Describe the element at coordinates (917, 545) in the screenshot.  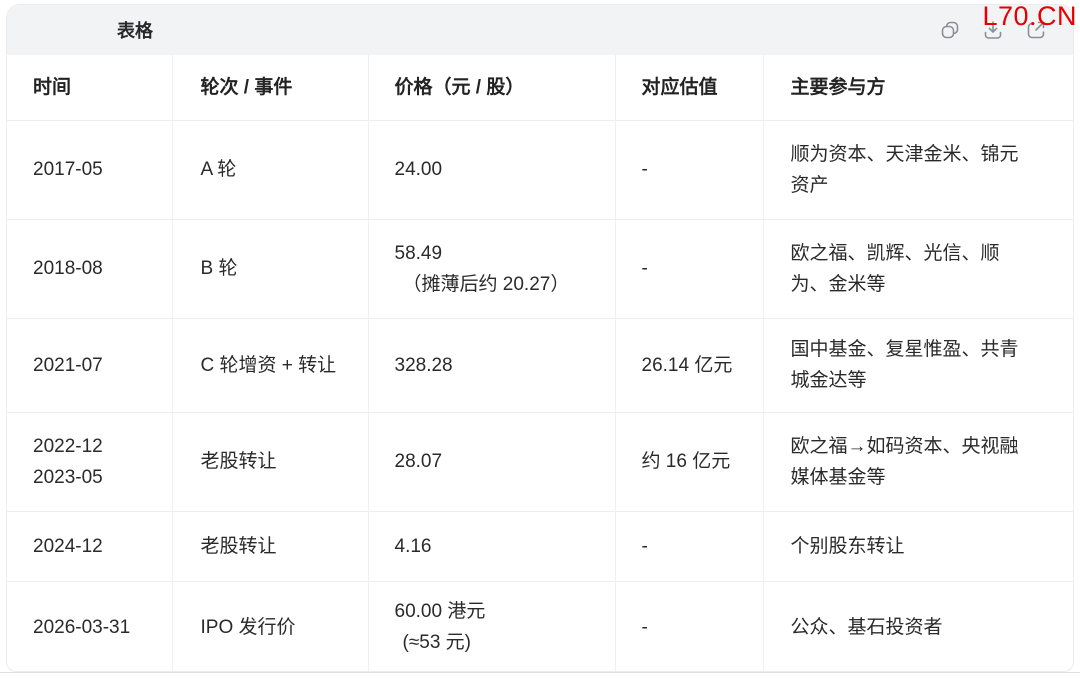
I see `cell-participants: 个别股东转让` at that location.